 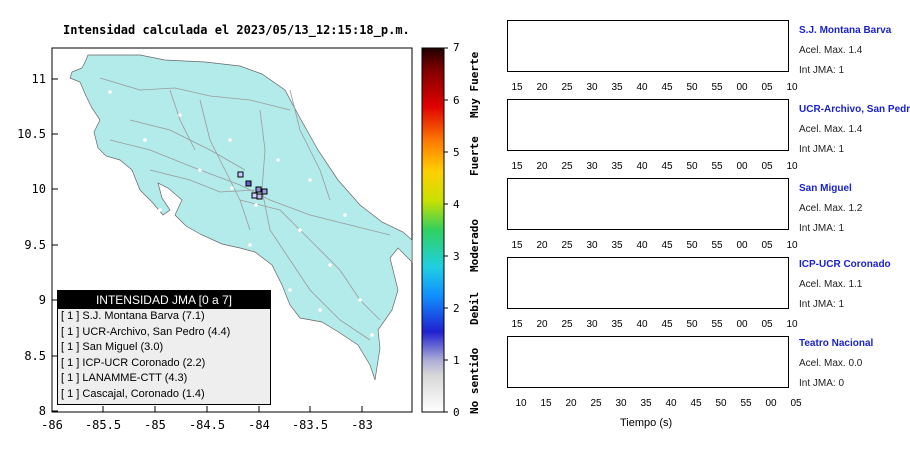 What do you see at coordinates (310, 425) in the screenshot?
I see `map-x-tick-label: -83.5` at bounding box center [310, 425].